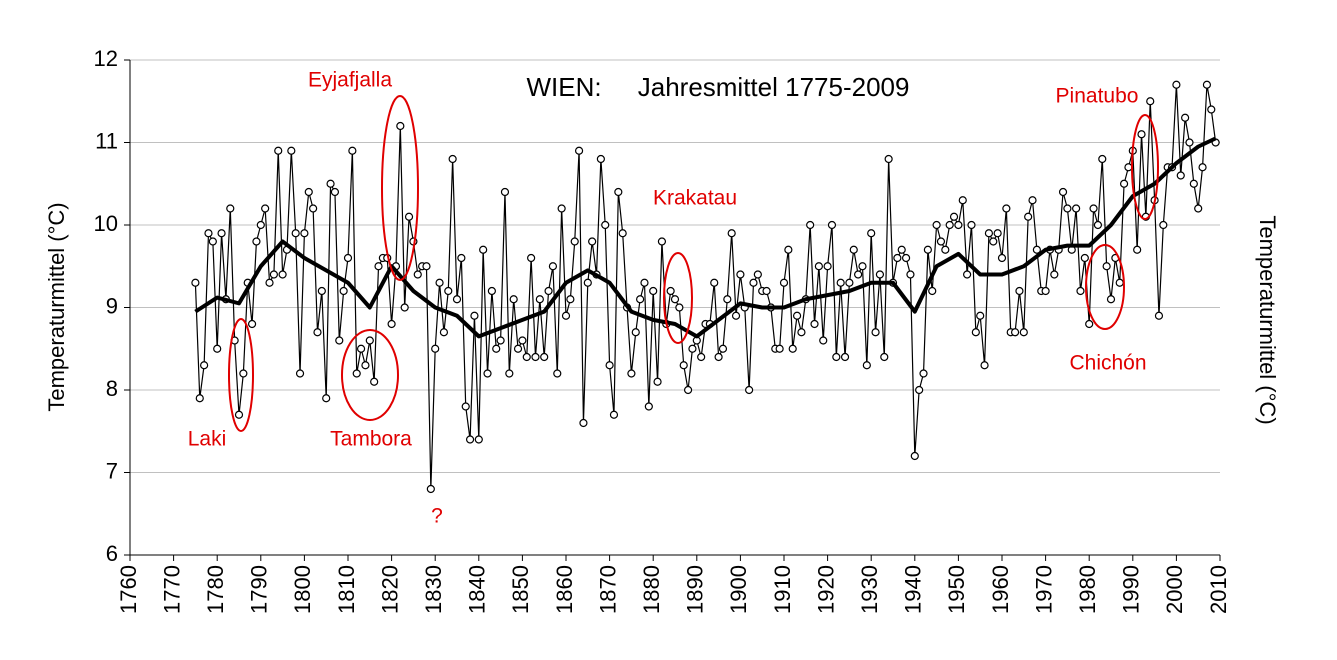  Describe the element at coordinates (112, 305) in the screenshot. I see `y-tick-label: 9` at that location.